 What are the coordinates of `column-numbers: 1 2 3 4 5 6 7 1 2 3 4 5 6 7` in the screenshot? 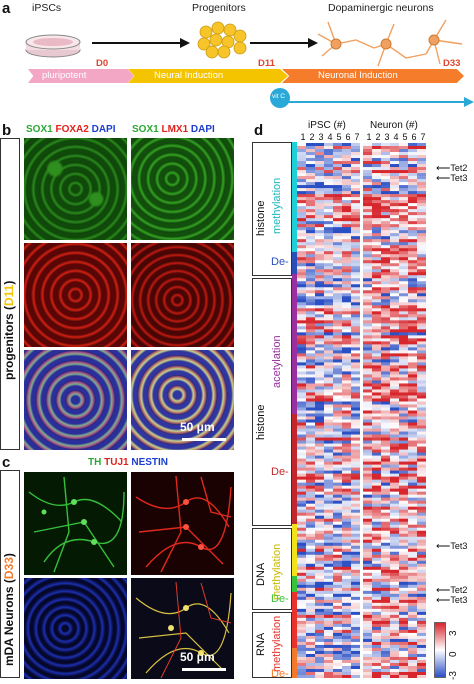 It's located at (361, 138).